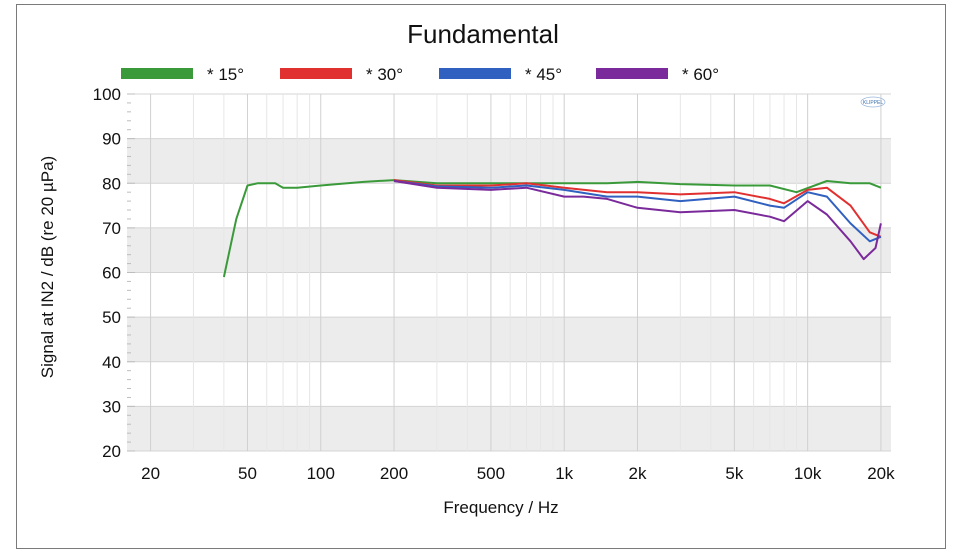  I want to click on x-tick-label: 100, so click(321, 473).